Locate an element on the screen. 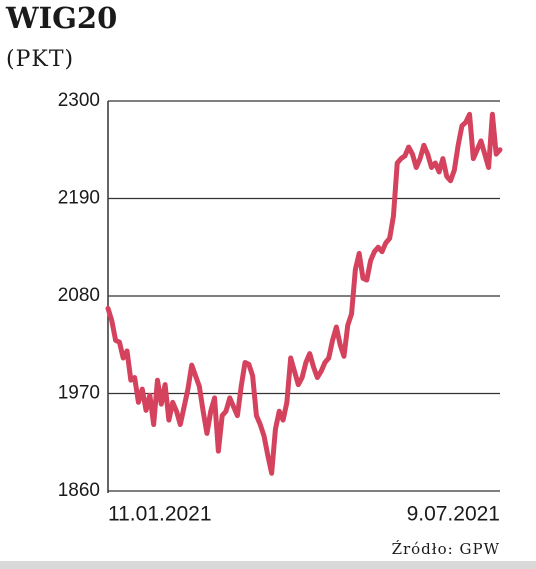 The image size is (536, 569). x-tick-label: 9.07.2021 is located at coordinates (453, 514).